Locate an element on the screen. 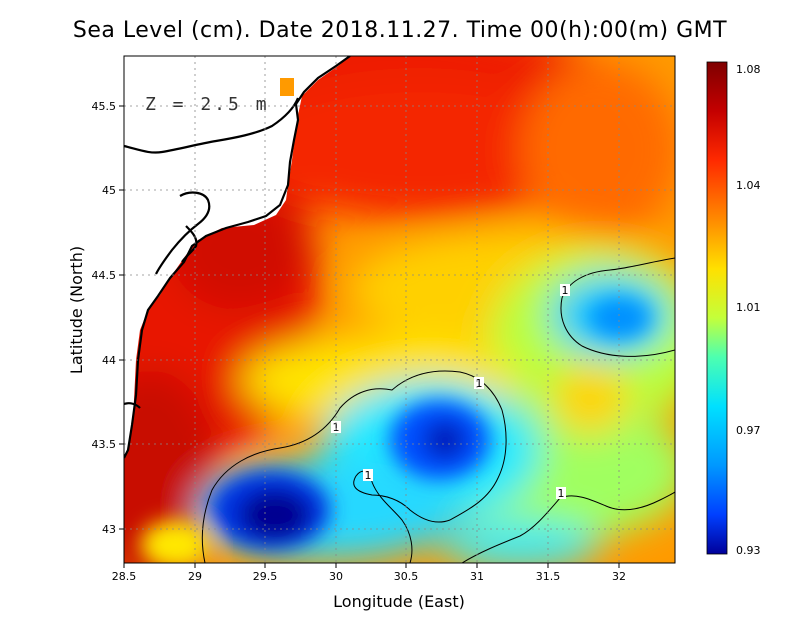  y-tick-label: 43.5 is located at coordinates (104, 444).